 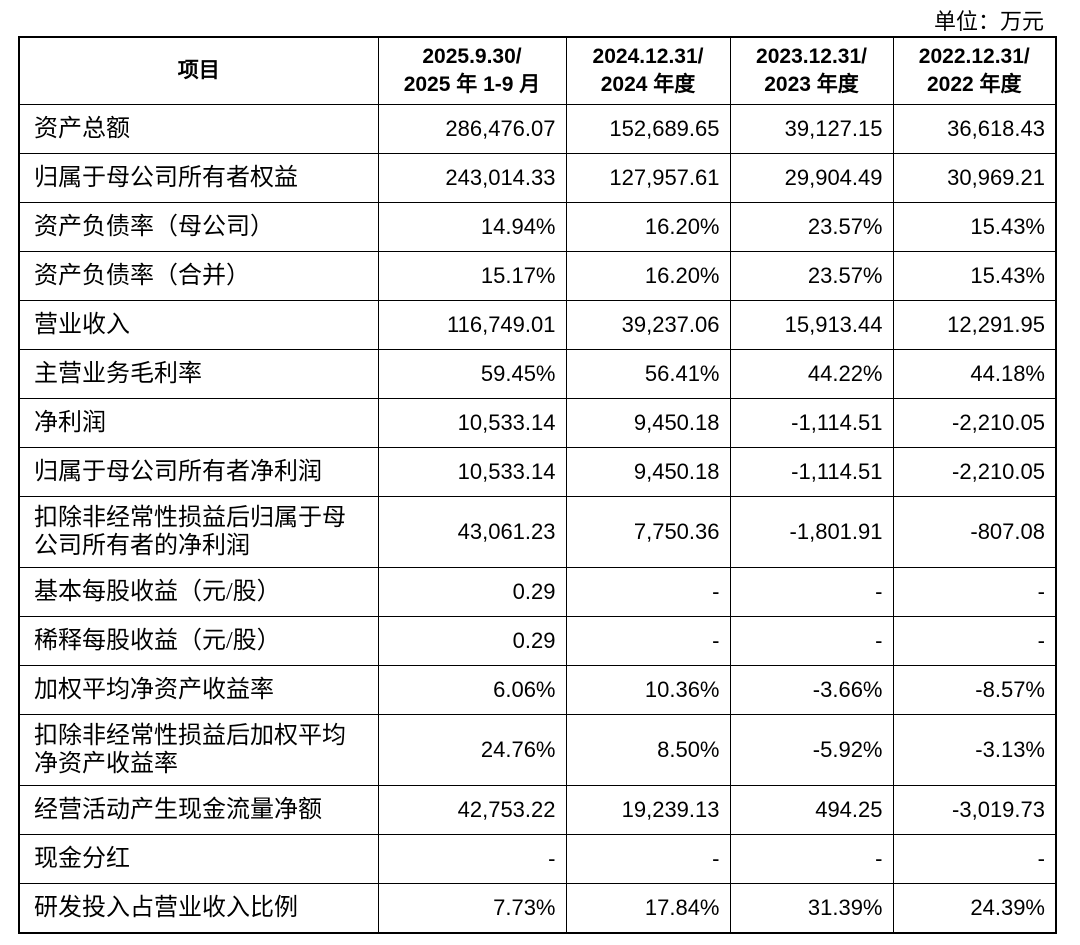 What do you see at coordinates (198, 859) in the screenshot?
I see `row-label: 现金分红` at bounding box center [198, 859].